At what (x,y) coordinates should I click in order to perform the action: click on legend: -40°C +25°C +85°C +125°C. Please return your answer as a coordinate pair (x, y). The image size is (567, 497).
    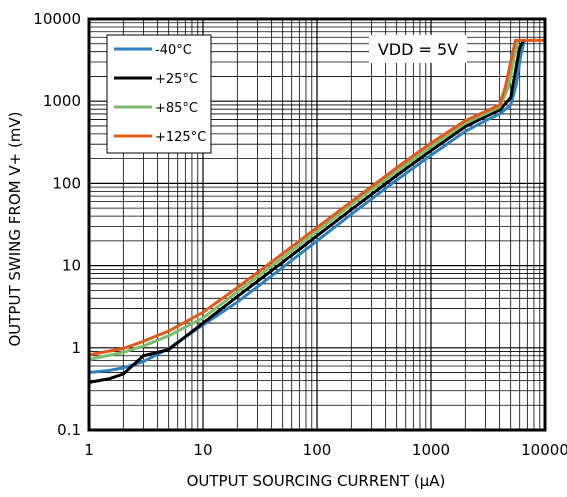
    Looking at the image, I should click on (159, 94).